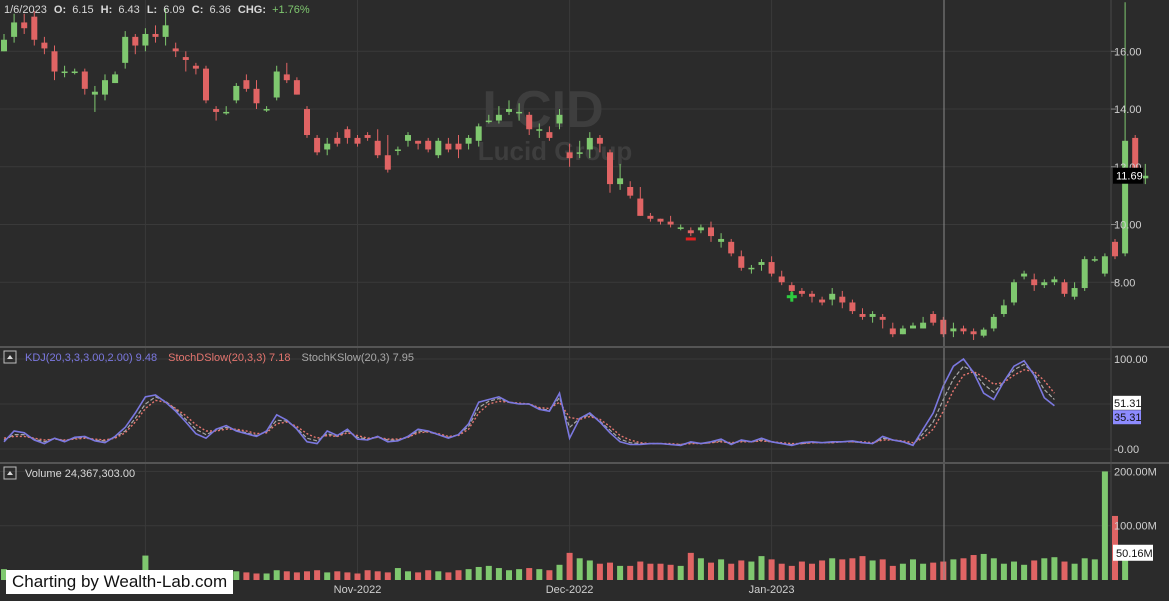  I want to click on header-low-label: L:, so click(152, 10).